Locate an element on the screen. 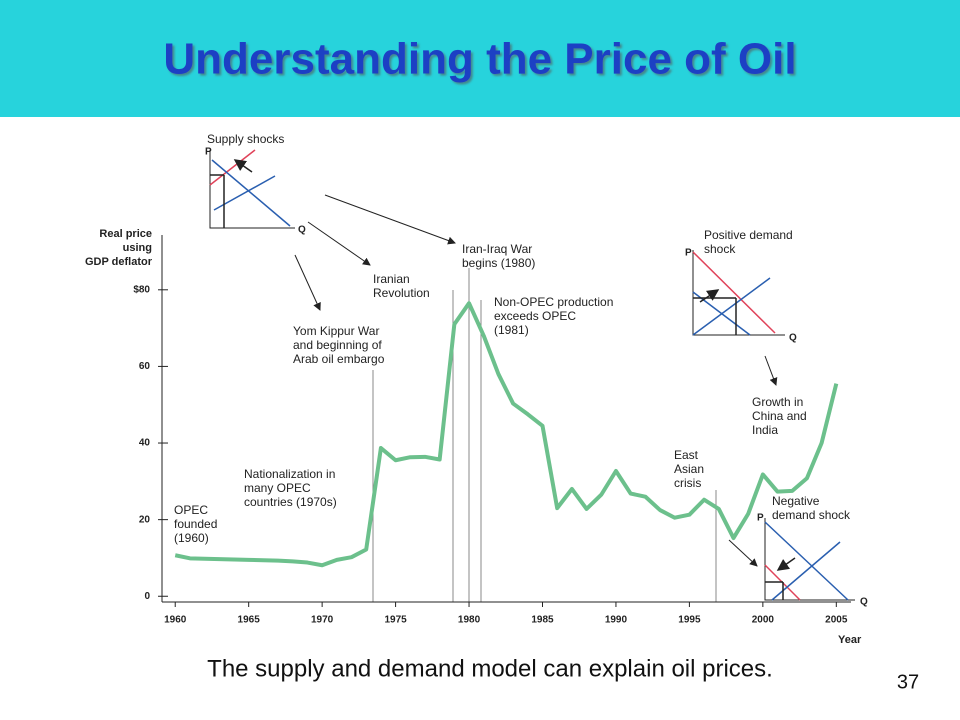 The width and height of the screenshot is (960, 720). x-tick-label: 1960 is located at coordinates (175, 620).